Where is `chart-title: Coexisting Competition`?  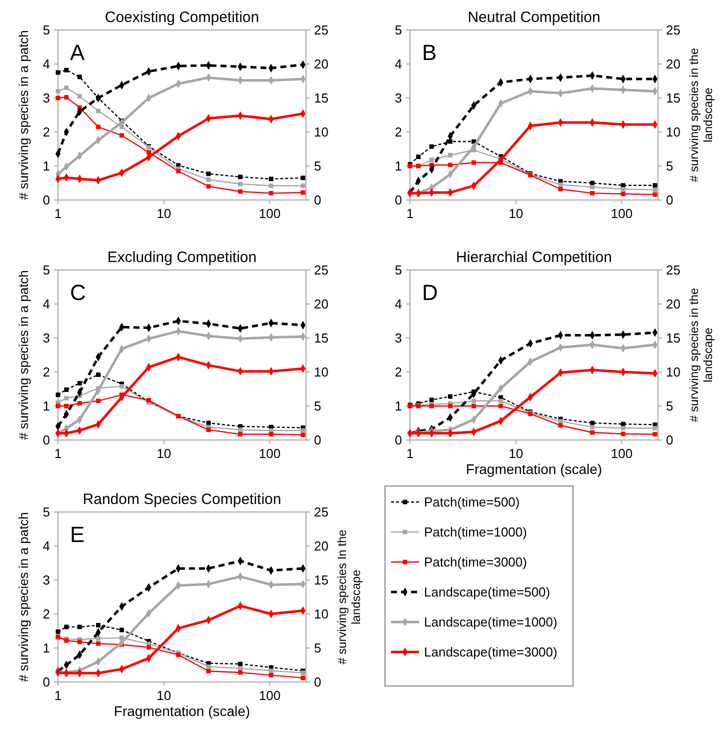
chart-title: Coexisting Competition is located at coordinates (182, 17).